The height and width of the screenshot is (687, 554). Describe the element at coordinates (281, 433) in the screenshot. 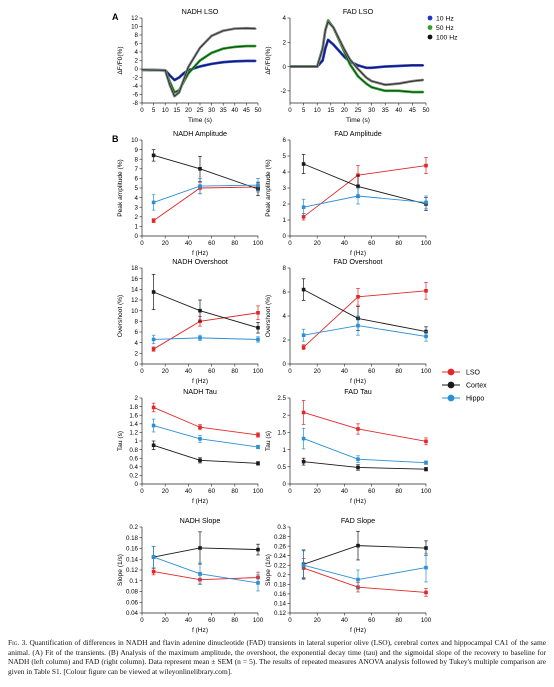

I see `y-tick-label: 1.5` at that location.